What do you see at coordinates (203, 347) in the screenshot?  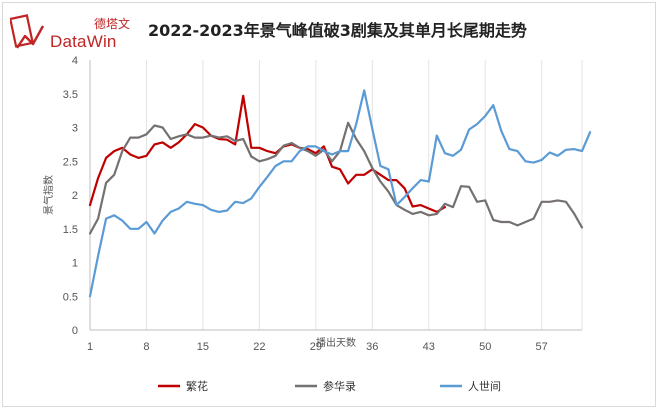 I see `x-tick-label: 15` at bounding box center [203, 347].